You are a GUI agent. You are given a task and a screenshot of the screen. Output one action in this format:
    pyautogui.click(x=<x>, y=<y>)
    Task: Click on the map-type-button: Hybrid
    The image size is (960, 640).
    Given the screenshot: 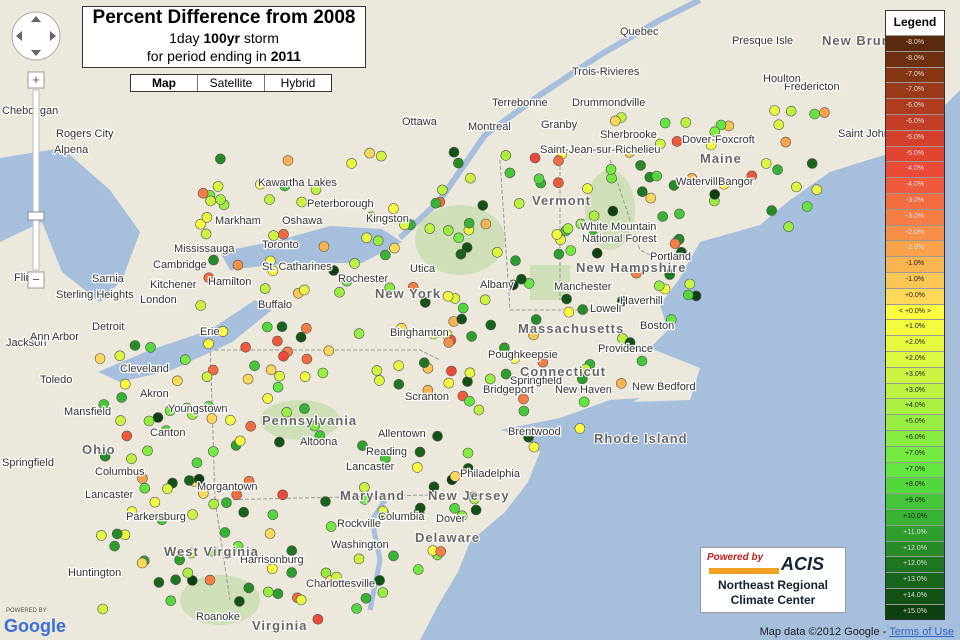 What is the action you would take?
    pyautogui.click(x=298, y=83)
    